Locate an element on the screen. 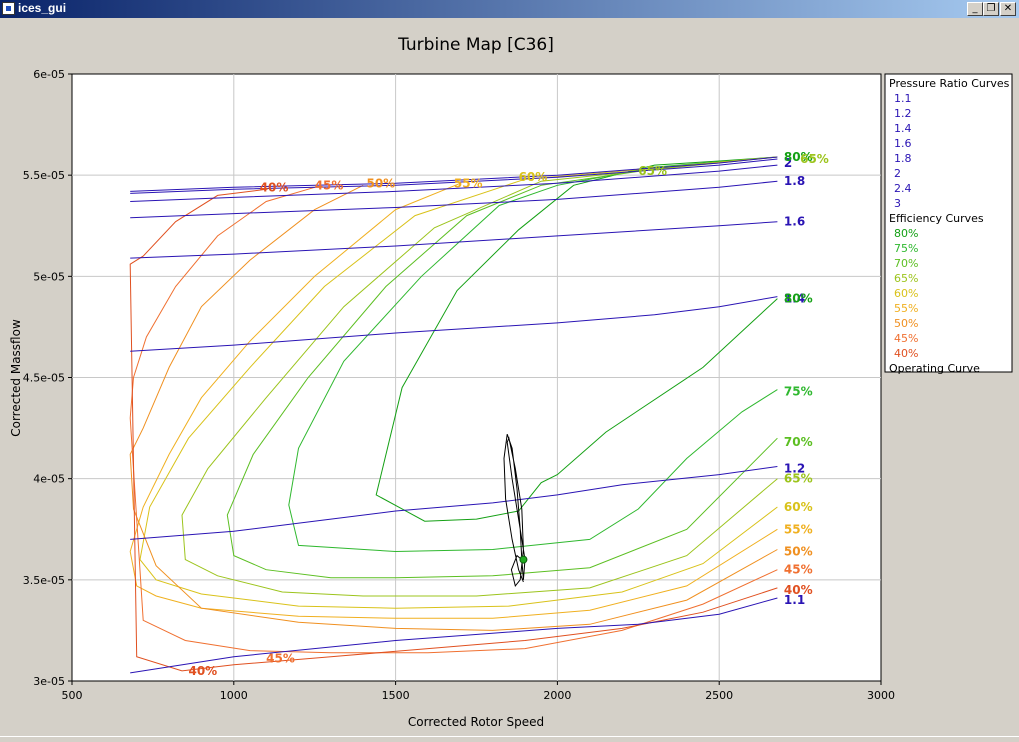  minimize-button: _ is located at coordinates (975, 9).